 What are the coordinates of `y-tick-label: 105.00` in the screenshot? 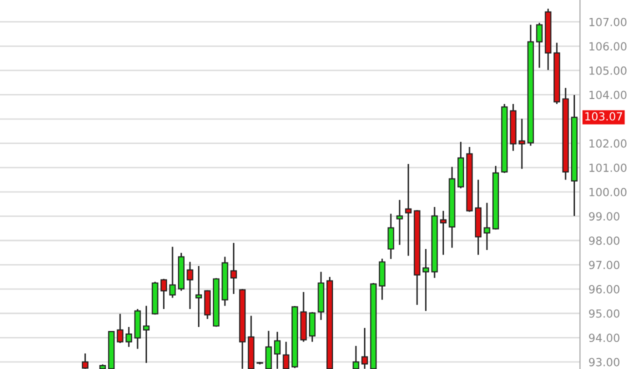 It's located at (608, 70).